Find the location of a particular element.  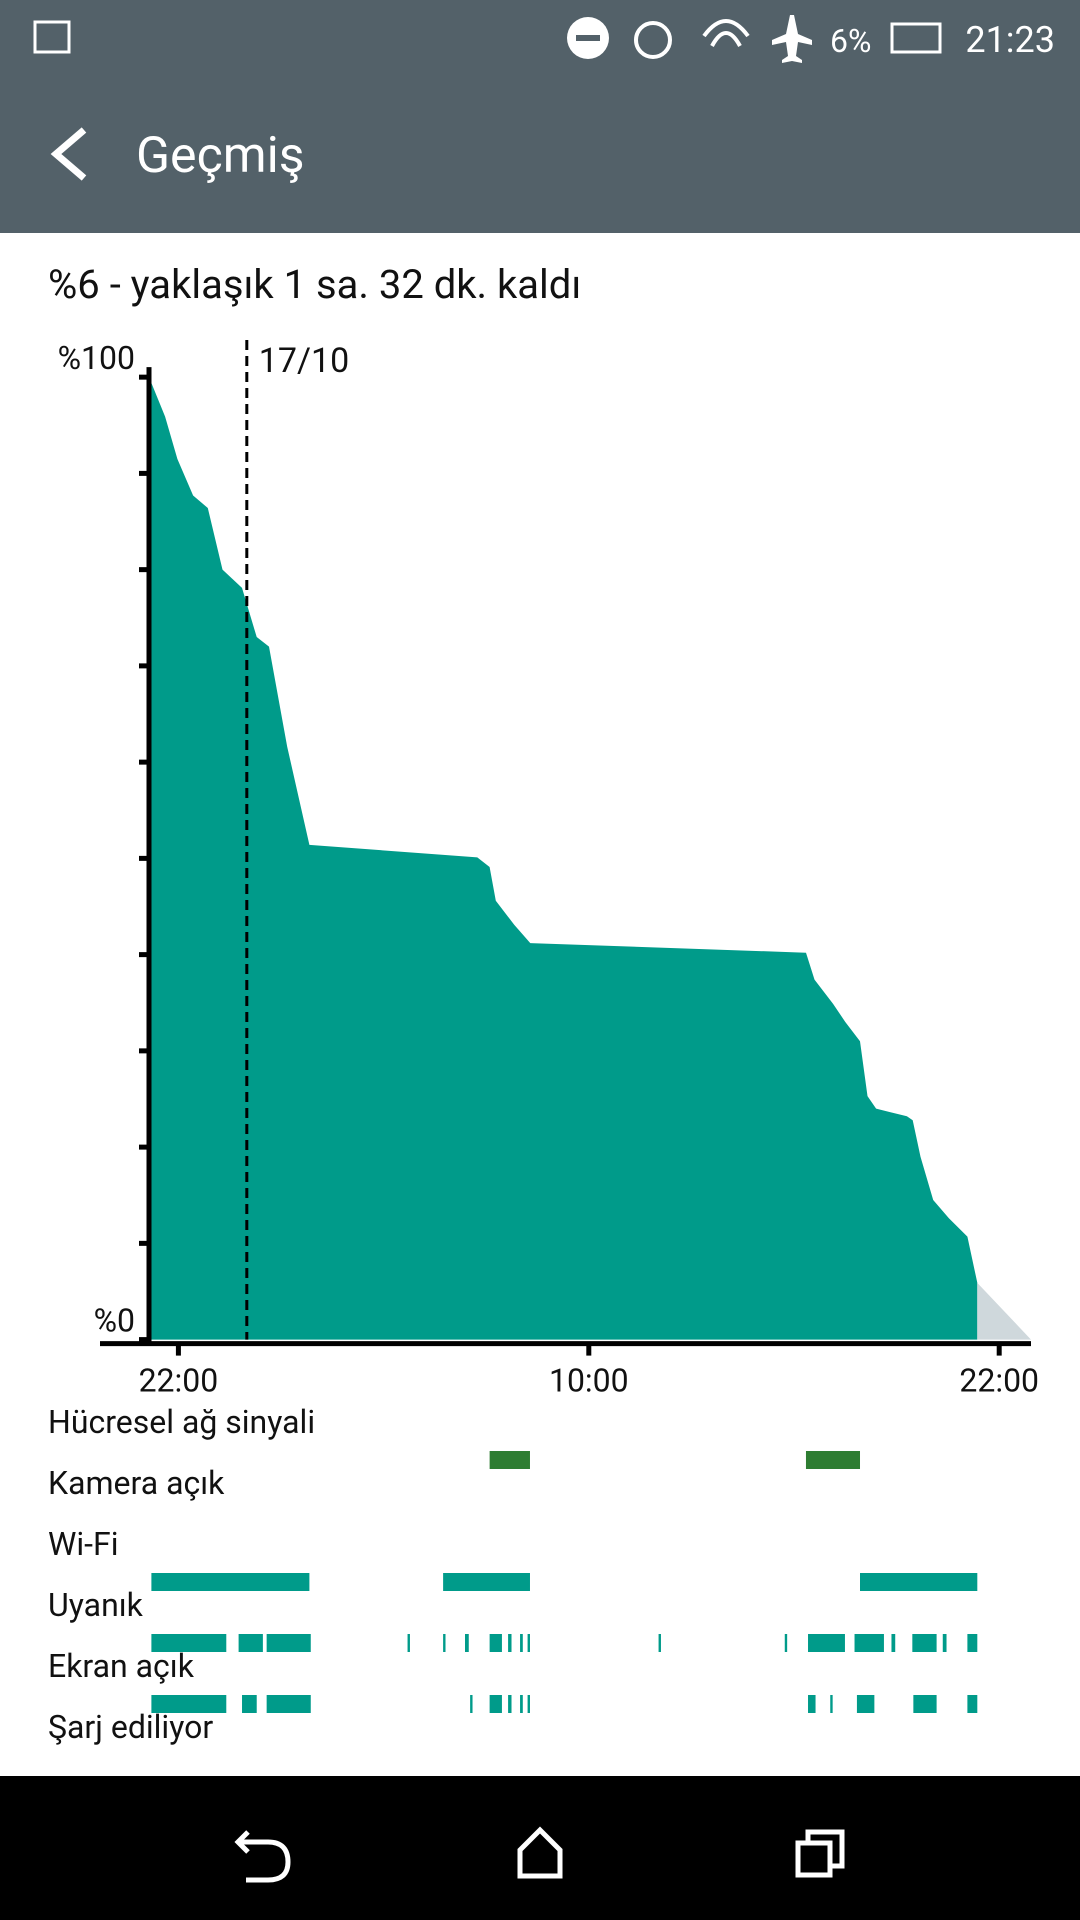

activity-label: Uyanık is located at coordinates (96, 1605).